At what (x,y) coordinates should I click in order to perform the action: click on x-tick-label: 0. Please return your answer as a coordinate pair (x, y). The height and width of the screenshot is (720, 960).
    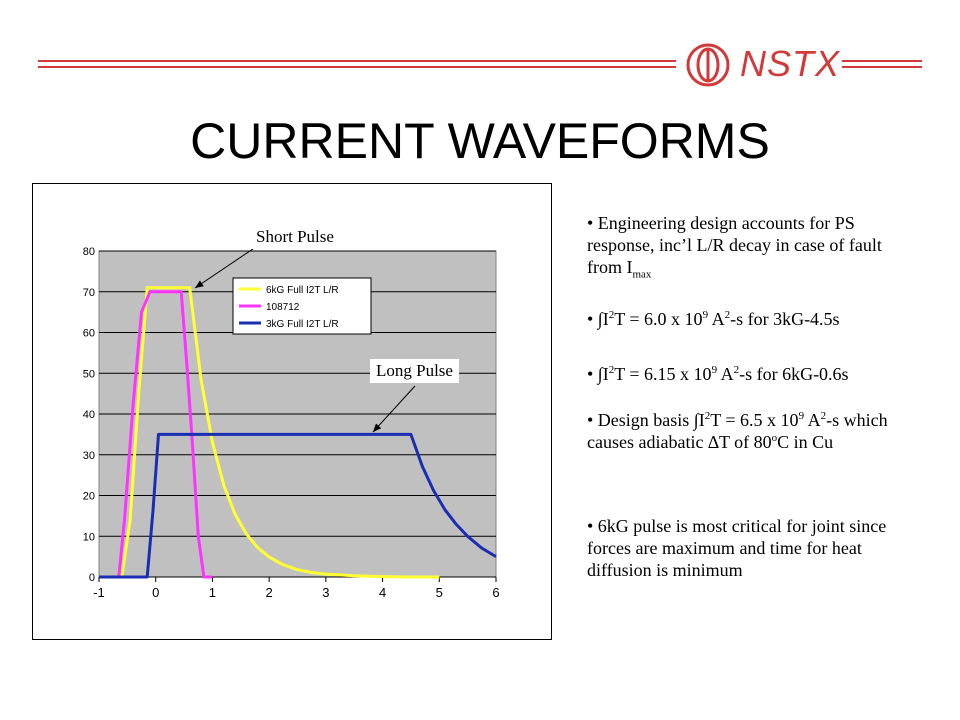
    Looking at the image, I should click on (155, 592).